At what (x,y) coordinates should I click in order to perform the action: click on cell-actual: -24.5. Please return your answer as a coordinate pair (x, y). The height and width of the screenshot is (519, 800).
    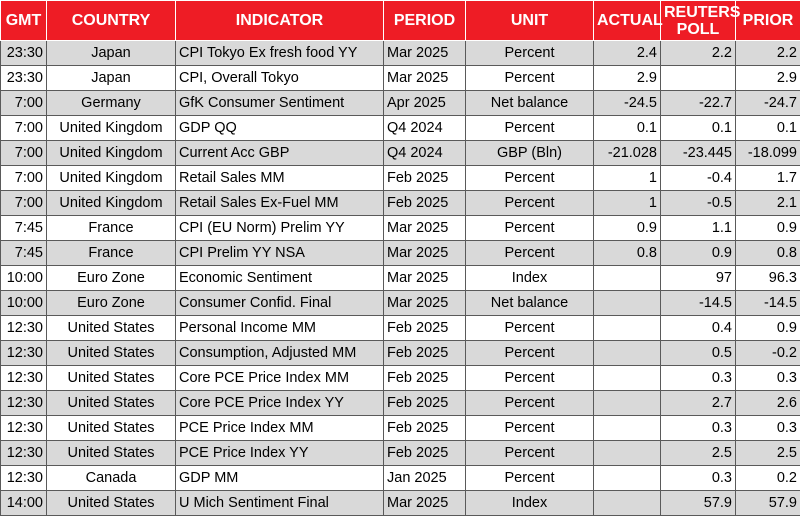
    Looking at the image, I should click on (627, 103).